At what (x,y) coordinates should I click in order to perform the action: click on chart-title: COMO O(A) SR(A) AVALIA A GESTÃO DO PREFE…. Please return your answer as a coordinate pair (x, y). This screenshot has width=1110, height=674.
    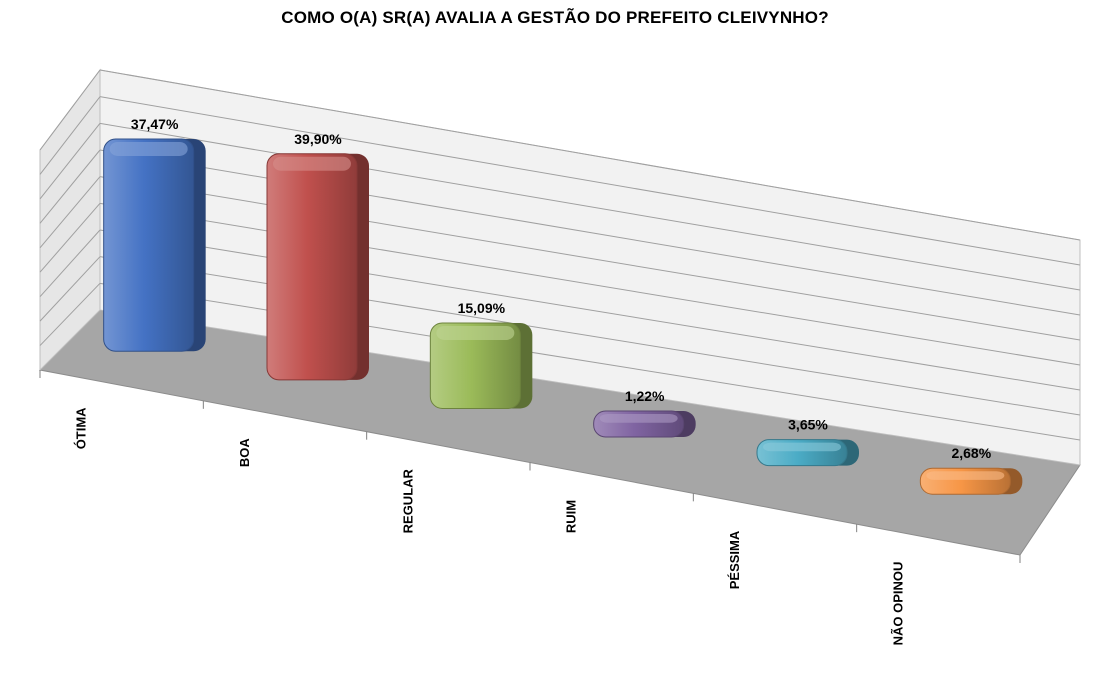
    Looking at the image, I should click on (555, 17).